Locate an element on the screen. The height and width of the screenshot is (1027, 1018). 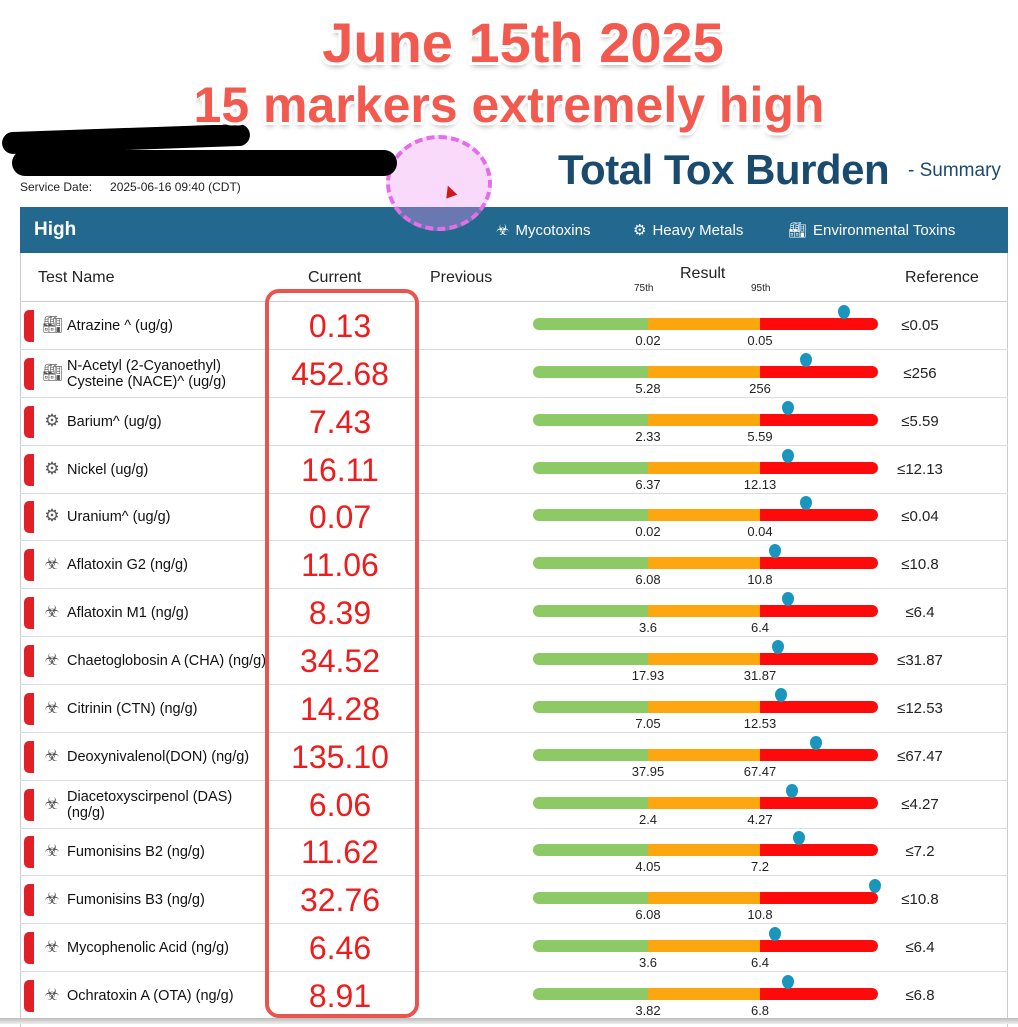
p95-value: 6.8 is located at coordinates (760, 1011).